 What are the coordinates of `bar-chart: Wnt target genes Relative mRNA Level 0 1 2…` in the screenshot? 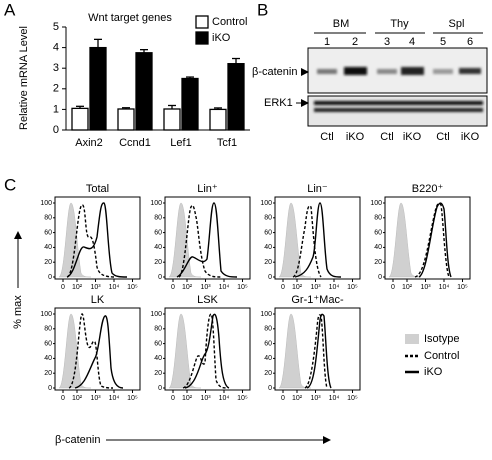 It's located at (134, 80).